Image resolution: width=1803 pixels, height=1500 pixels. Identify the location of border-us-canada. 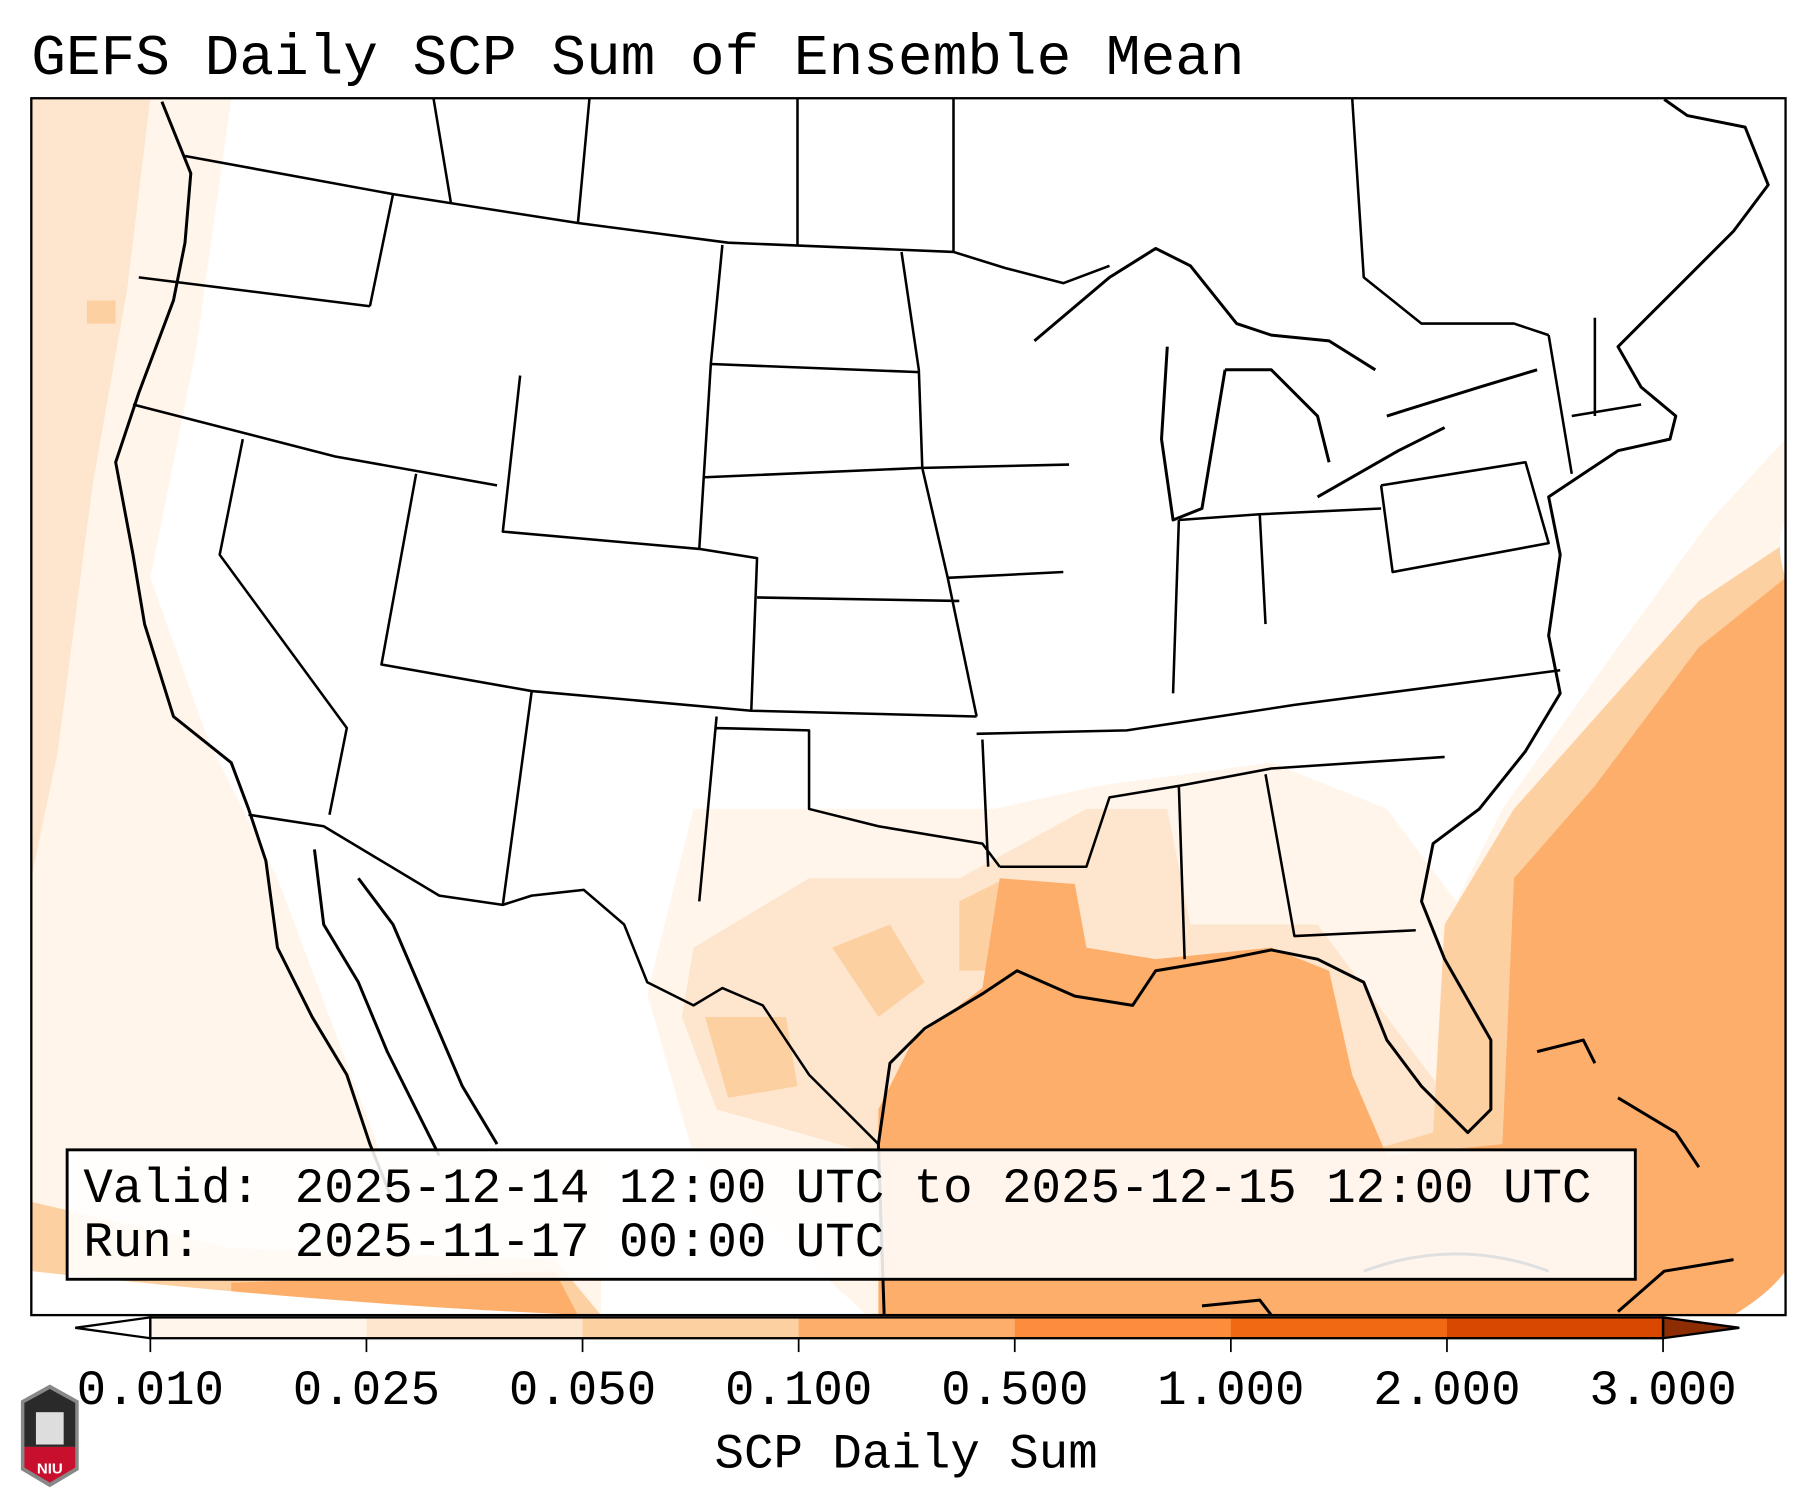
(647, 219).